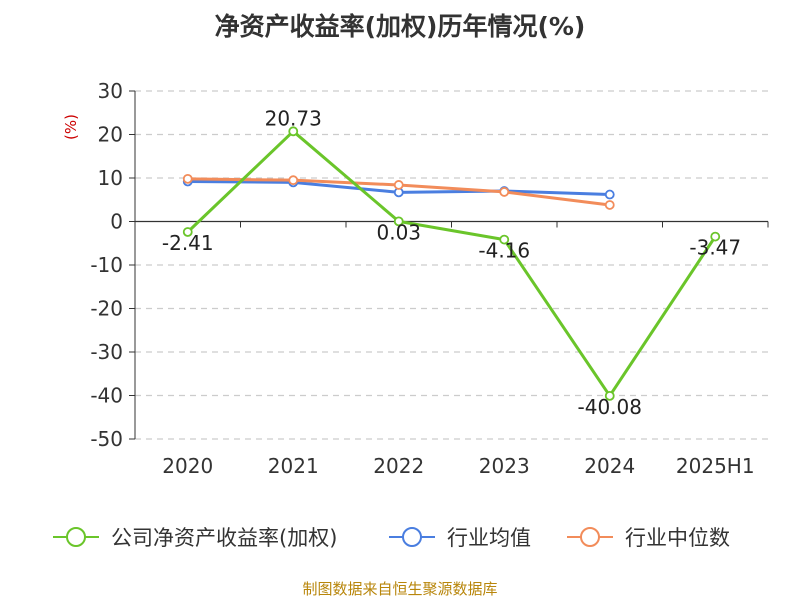  What do you see at coordinates (399, 589) in the screenshot?
I see `source-note: 制图数据来自恒生聚源数据库` at bounding box center [399, 589].